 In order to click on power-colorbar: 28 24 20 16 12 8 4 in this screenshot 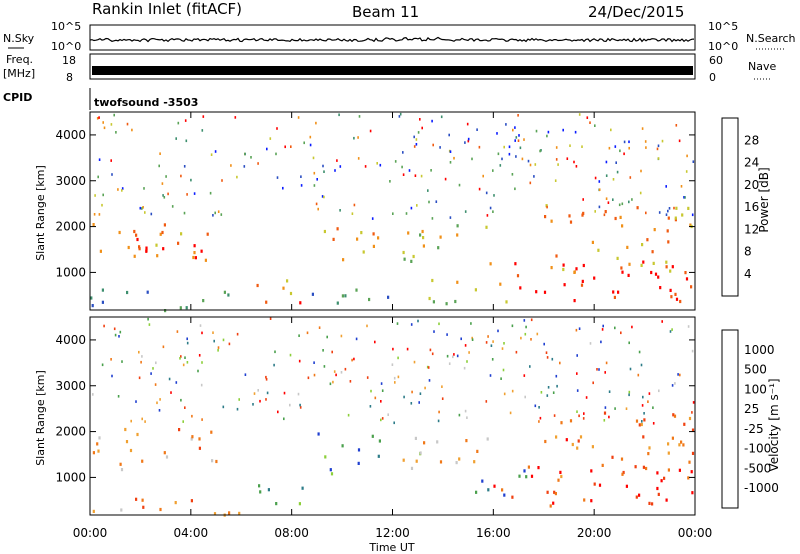, I will do `click(740, 207)`.